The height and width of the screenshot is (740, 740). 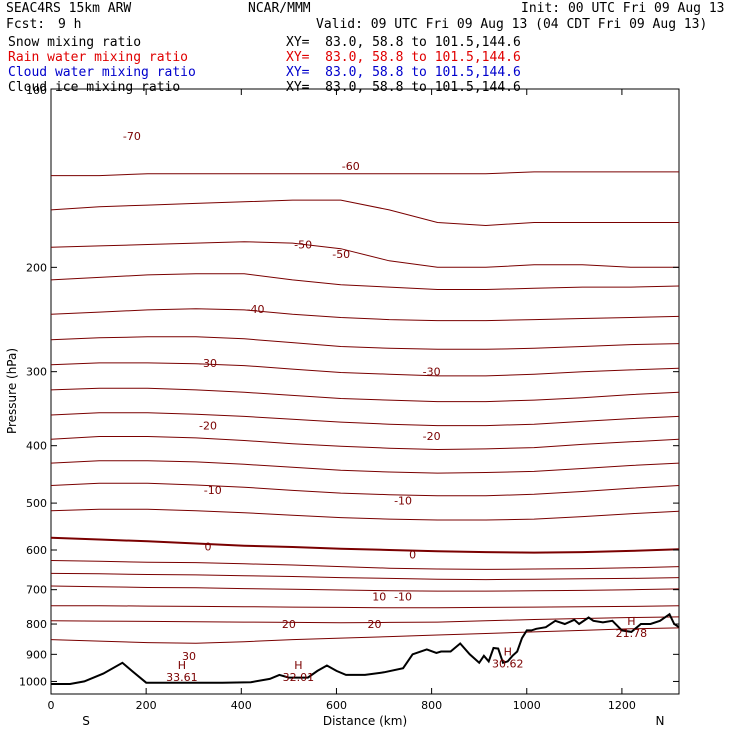 I want to click on y-tick-label: 700, so click(x=36, y=590).